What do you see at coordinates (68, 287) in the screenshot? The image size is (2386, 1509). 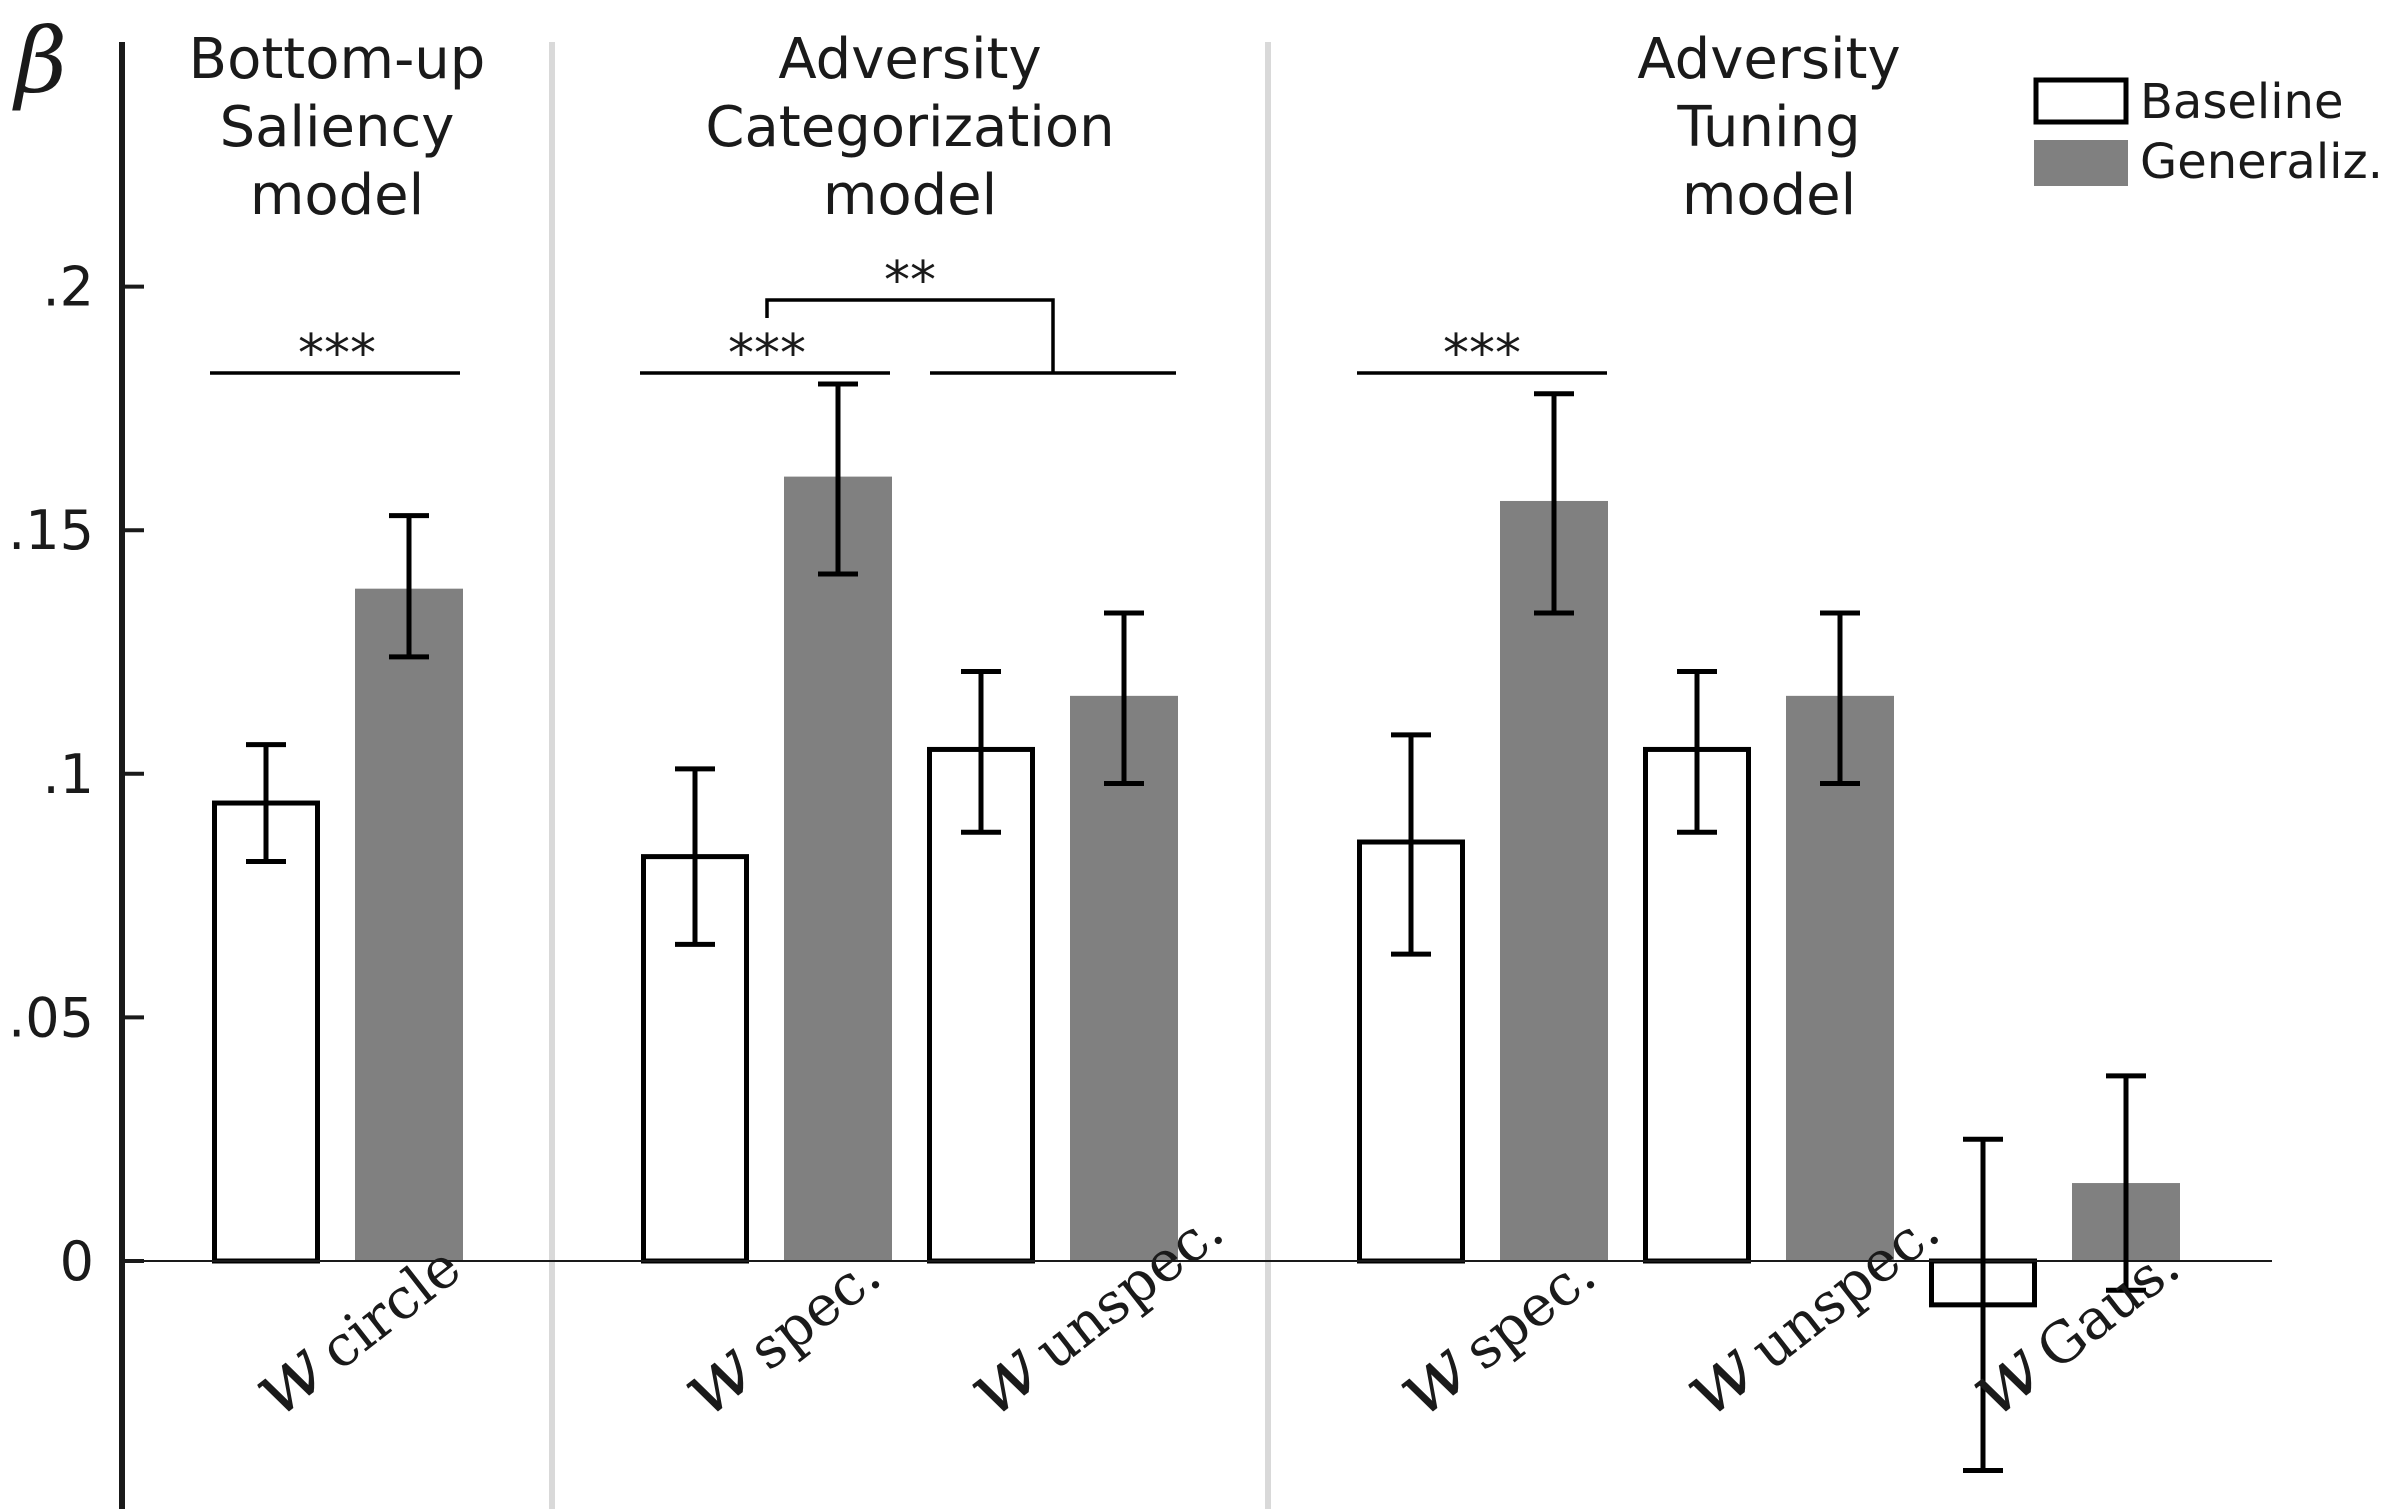 I see `y-tick-label: .2` at bounding box center [68, 287].